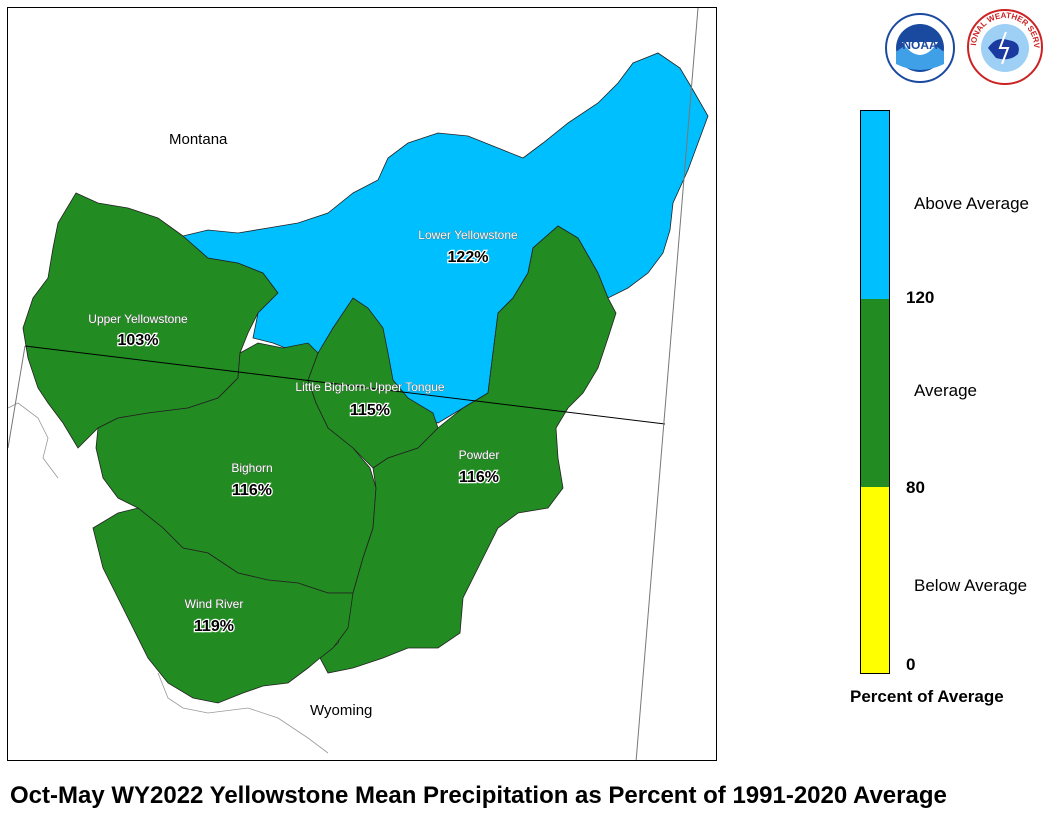  Describe the element at coordinates (252, 490) in the screenshot. I see `label-bighorn-percent: 116%` at that location.